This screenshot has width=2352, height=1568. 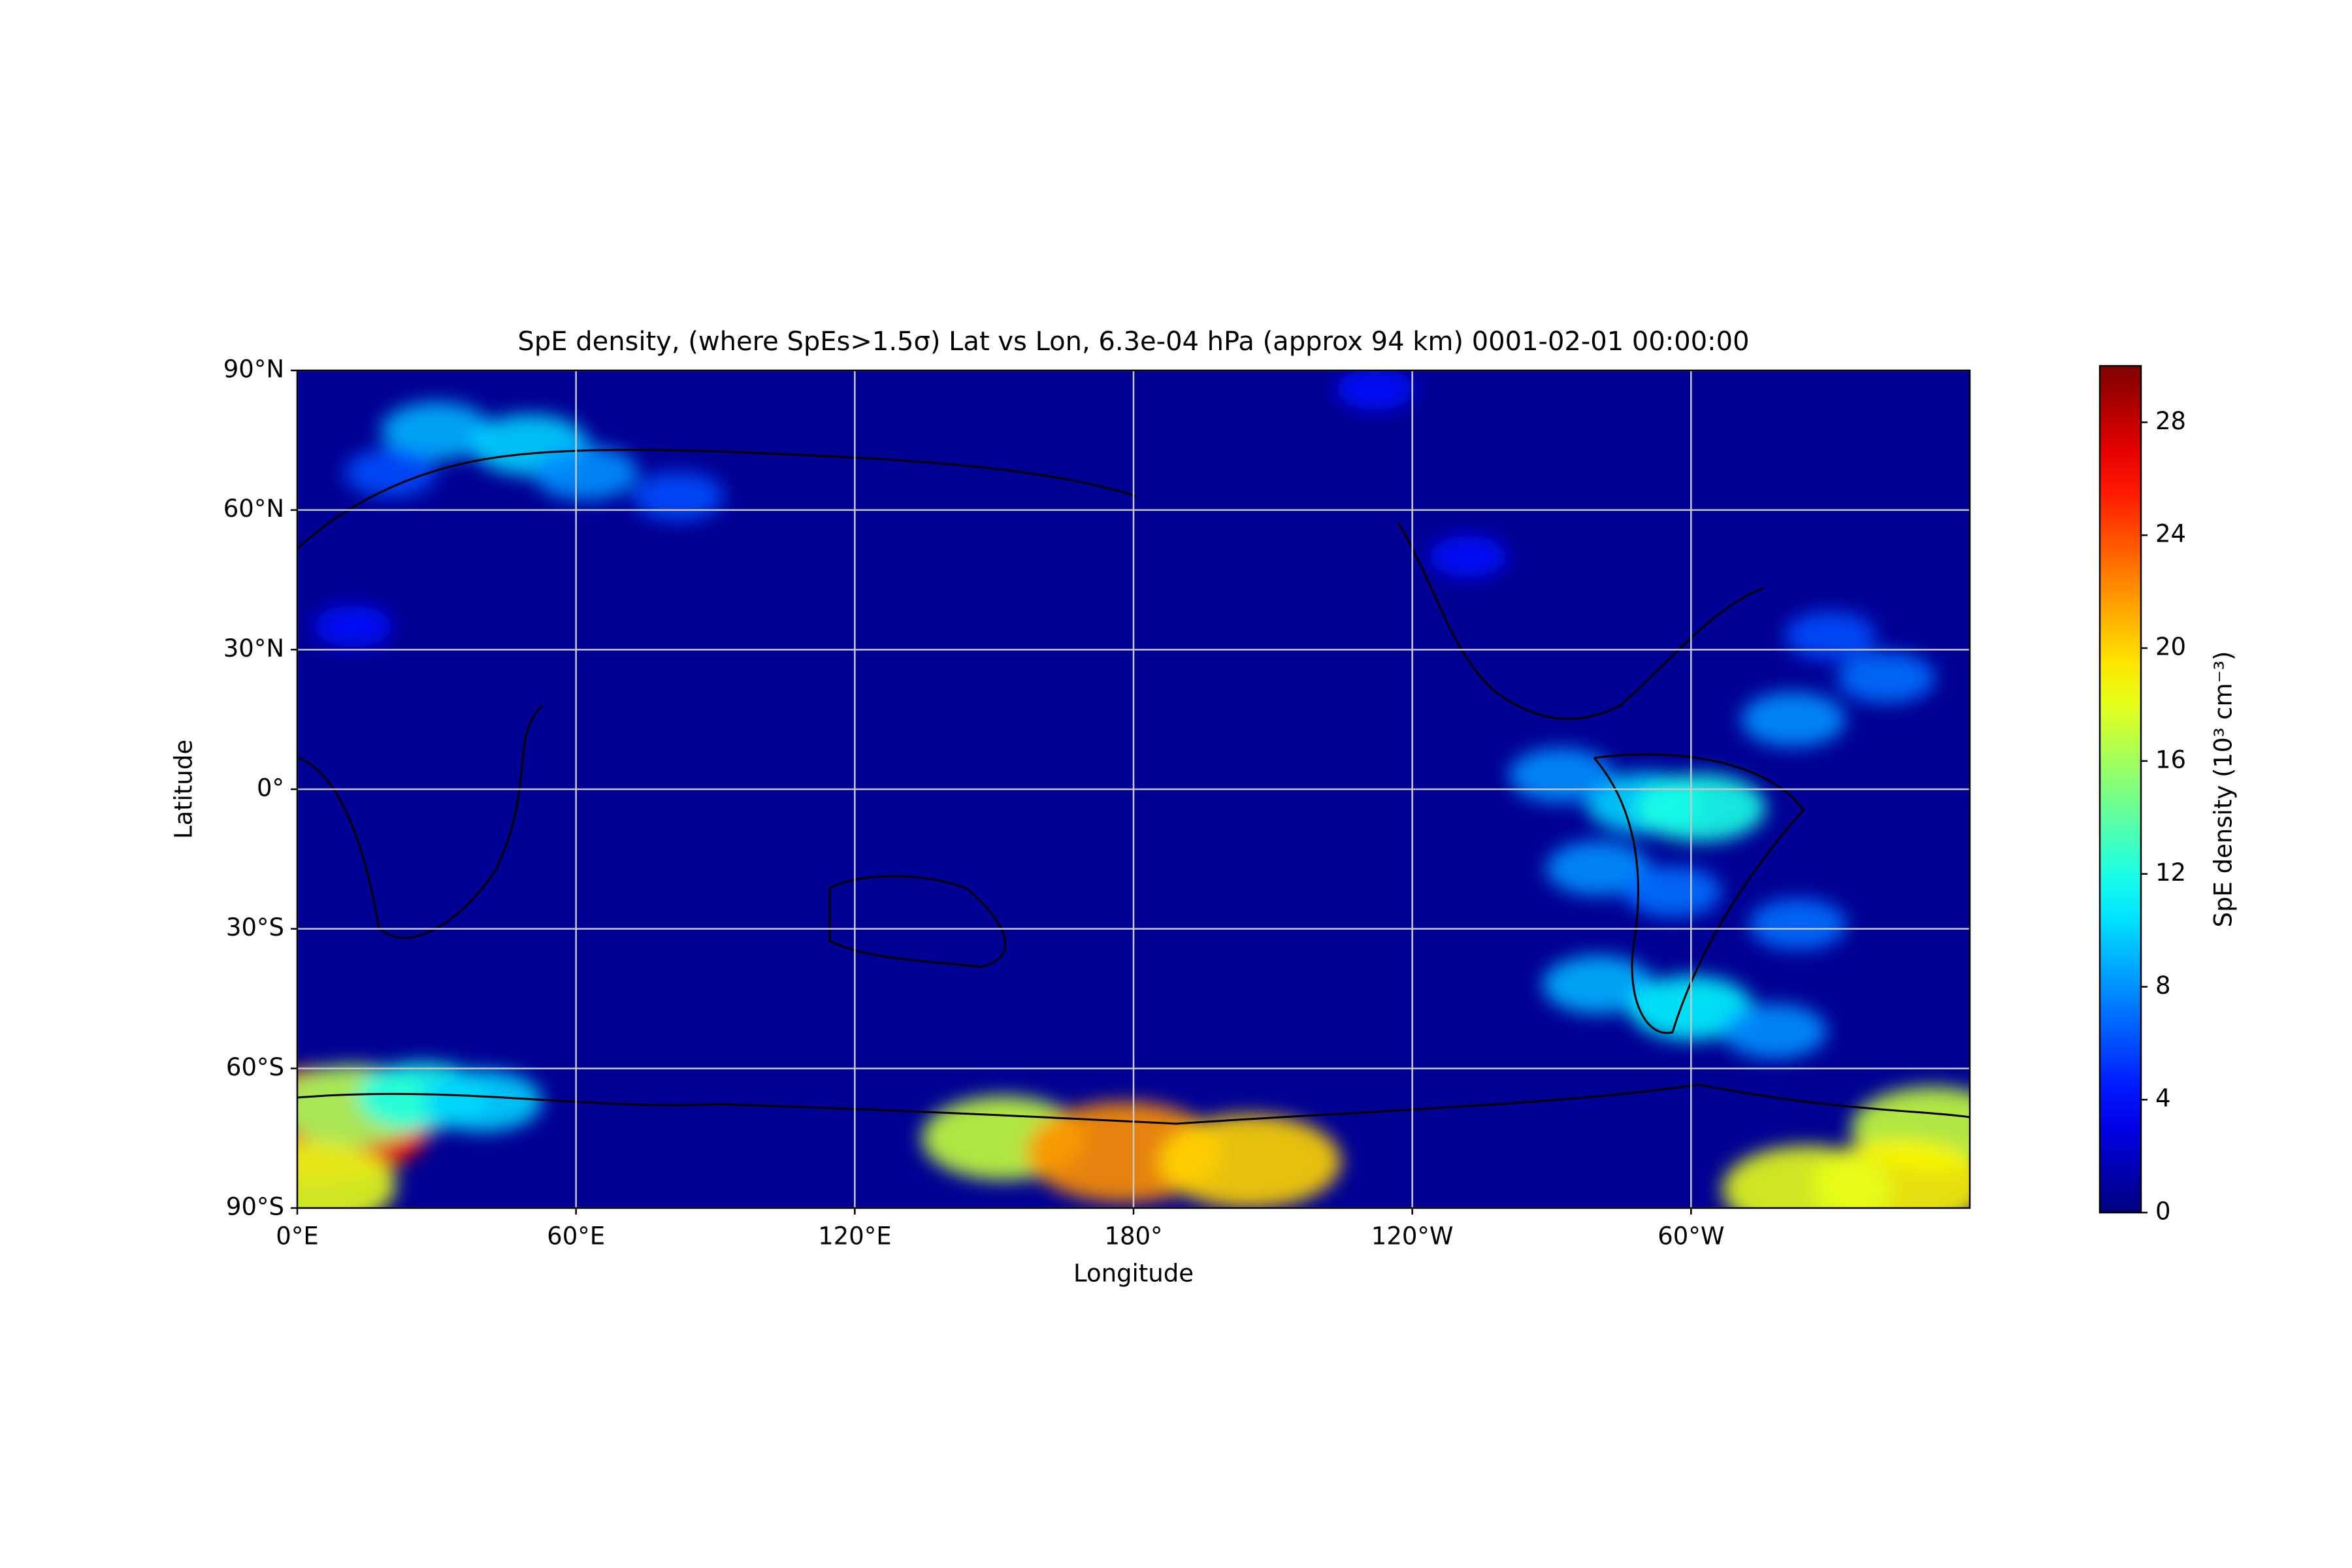 What do you see at coordinates (184, 789) in the screenshot?
I see `y-axis-label: Latitude` at bounding box center [184, 789].